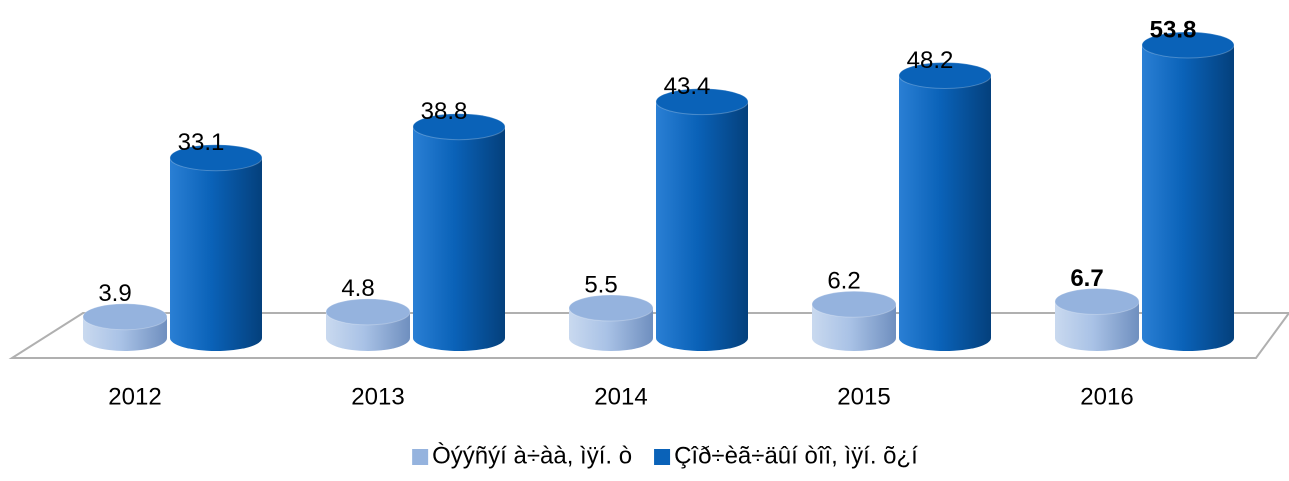 This screenshot has width=1289, height=481. Describe the element at coordinates (114, 293) in the screenshot. I see `data-label: 3.9` at that location.